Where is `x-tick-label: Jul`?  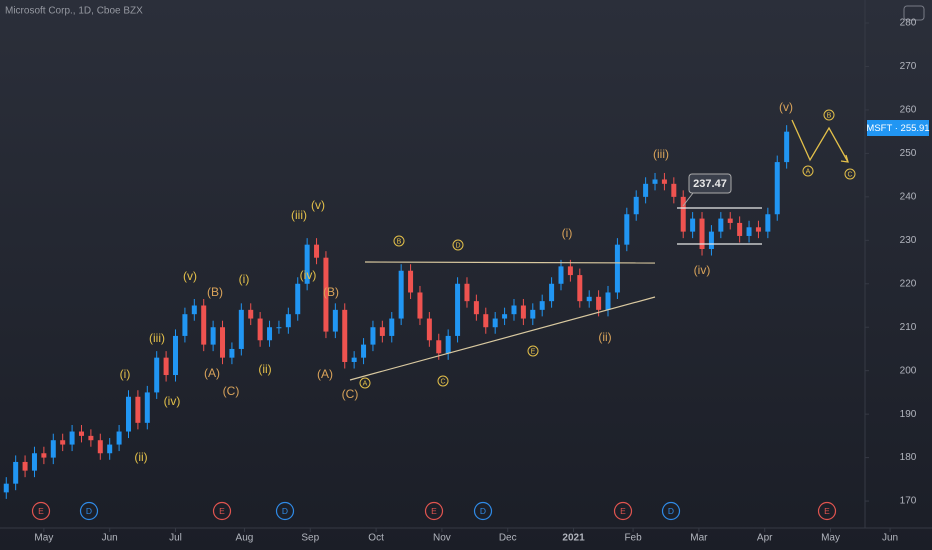
x-tick-label: Jul is located at coordinates (175, 538).